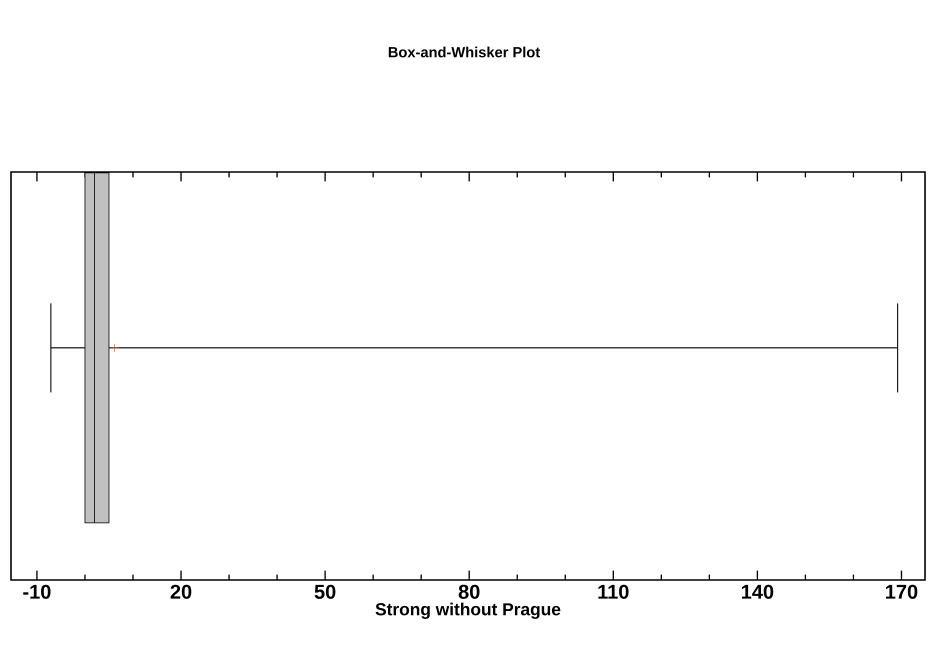 The image size is (928, 650). Describe the element at coordinates (37, 591) in the screenshot. I see `x-tick-label: -10` at that location.